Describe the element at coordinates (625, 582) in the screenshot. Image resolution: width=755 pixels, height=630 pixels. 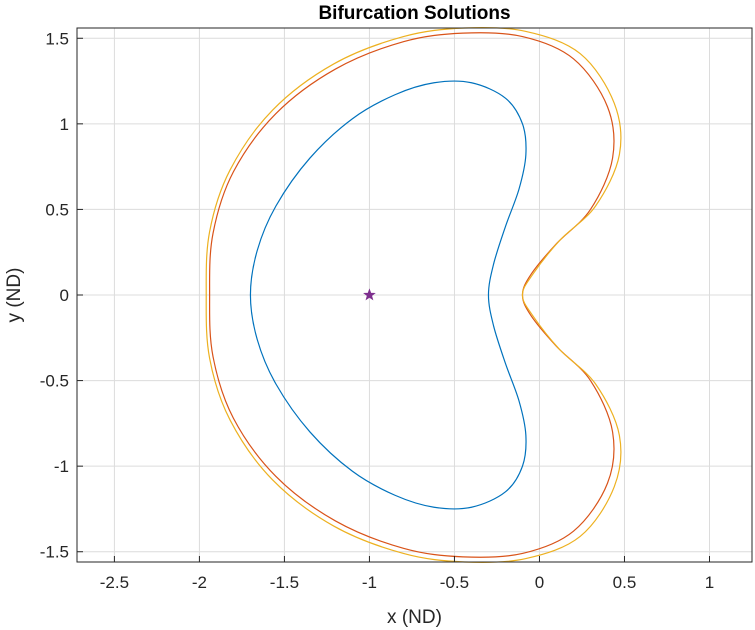
I see `x-tick-label: 0.5` at that location.